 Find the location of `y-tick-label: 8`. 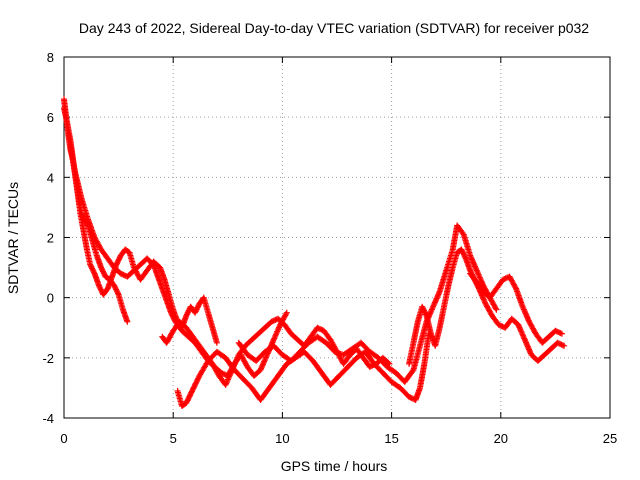

y-tick-label: 8 is located at coordinates (50, 57).